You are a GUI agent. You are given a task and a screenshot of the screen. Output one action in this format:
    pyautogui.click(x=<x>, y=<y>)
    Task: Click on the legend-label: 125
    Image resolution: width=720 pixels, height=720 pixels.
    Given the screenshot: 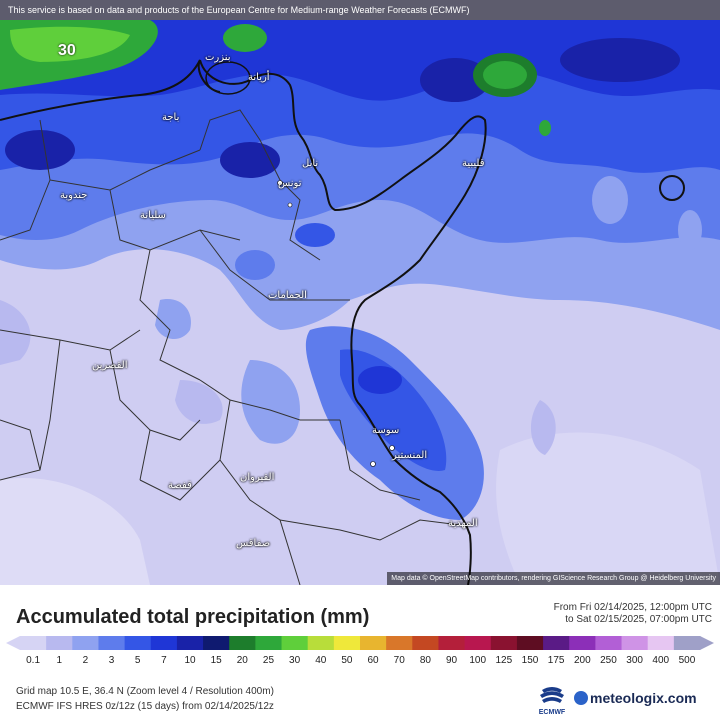 What is the action you would take?
    pyautogui.click(x=504, y=660)
    